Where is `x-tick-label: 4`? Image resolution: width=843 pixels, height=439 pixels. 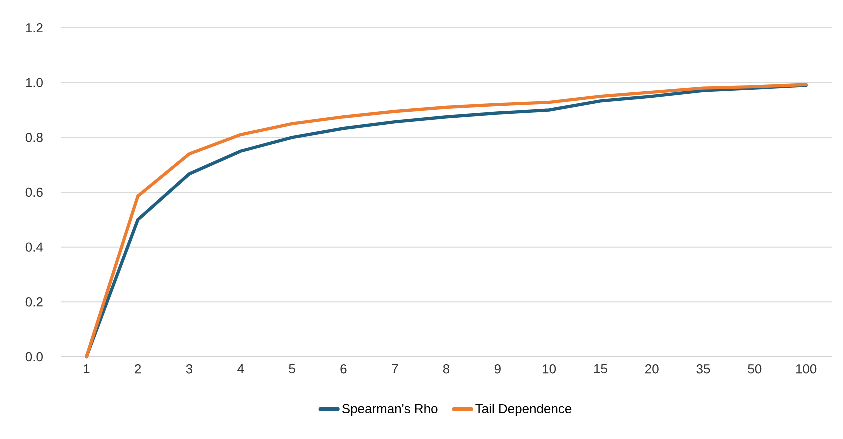
x-tick-label: 4 is located at coordinates (241, 369).